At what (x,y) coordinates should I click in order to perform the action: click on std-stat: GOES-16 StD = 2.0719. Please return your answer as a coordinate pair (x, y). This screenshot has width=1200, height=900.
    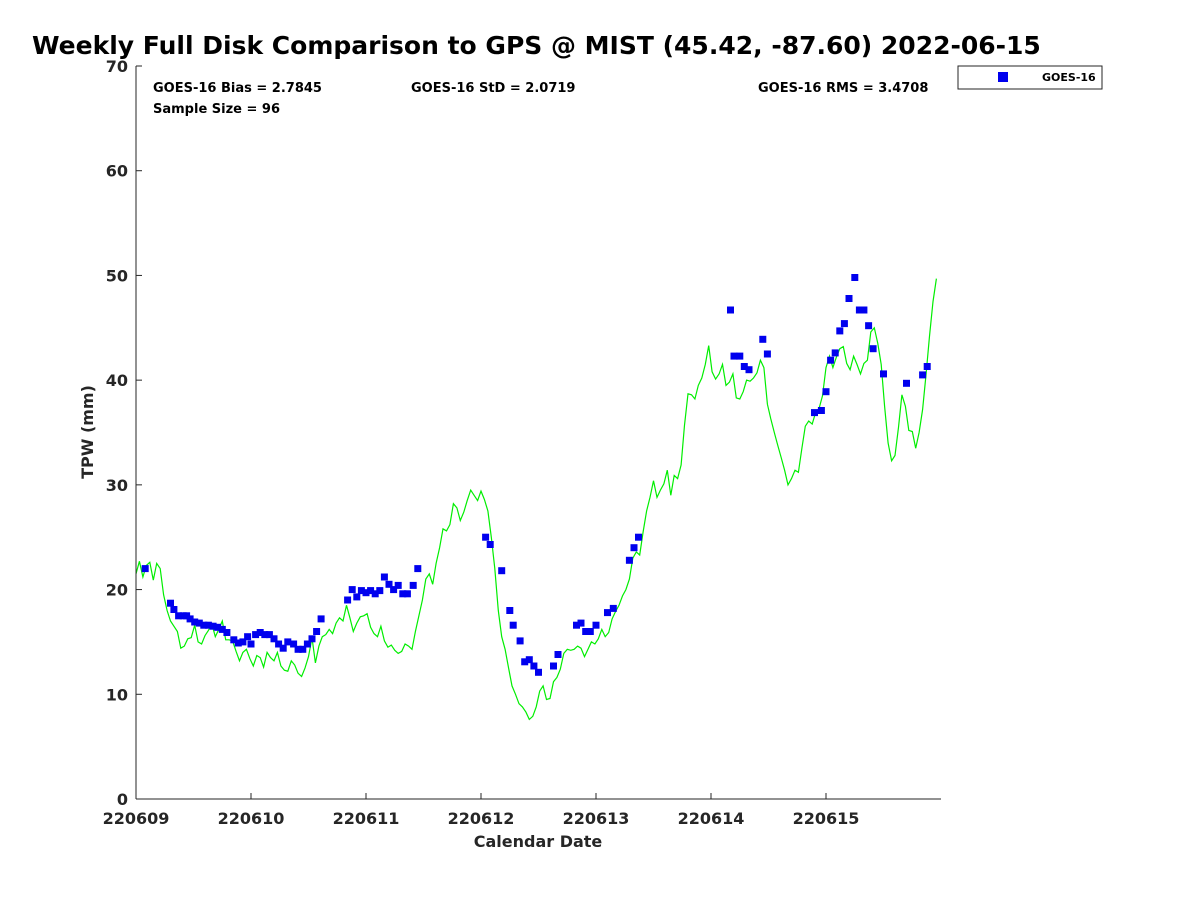
    Looking at the image, I should click on (493, 88).